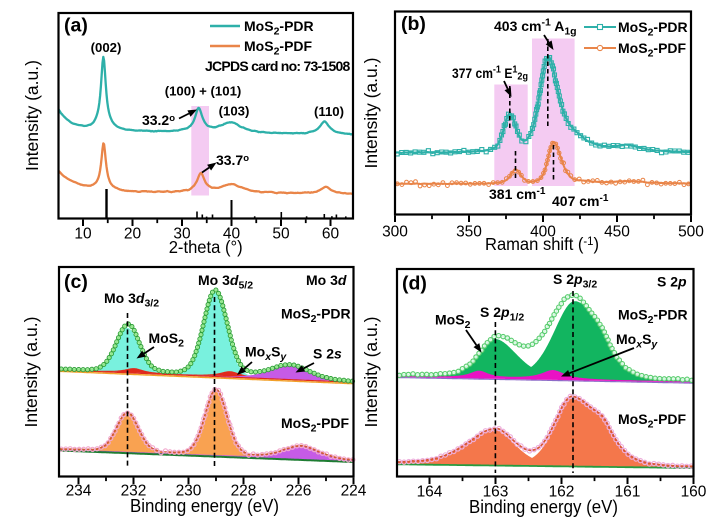 Image resolution: width=711 pixels, height=527 pixels. What do you see at coordinates (694, 492) in the screenshot?
I see `svg-text: 160` at bounding box center [694, 492].